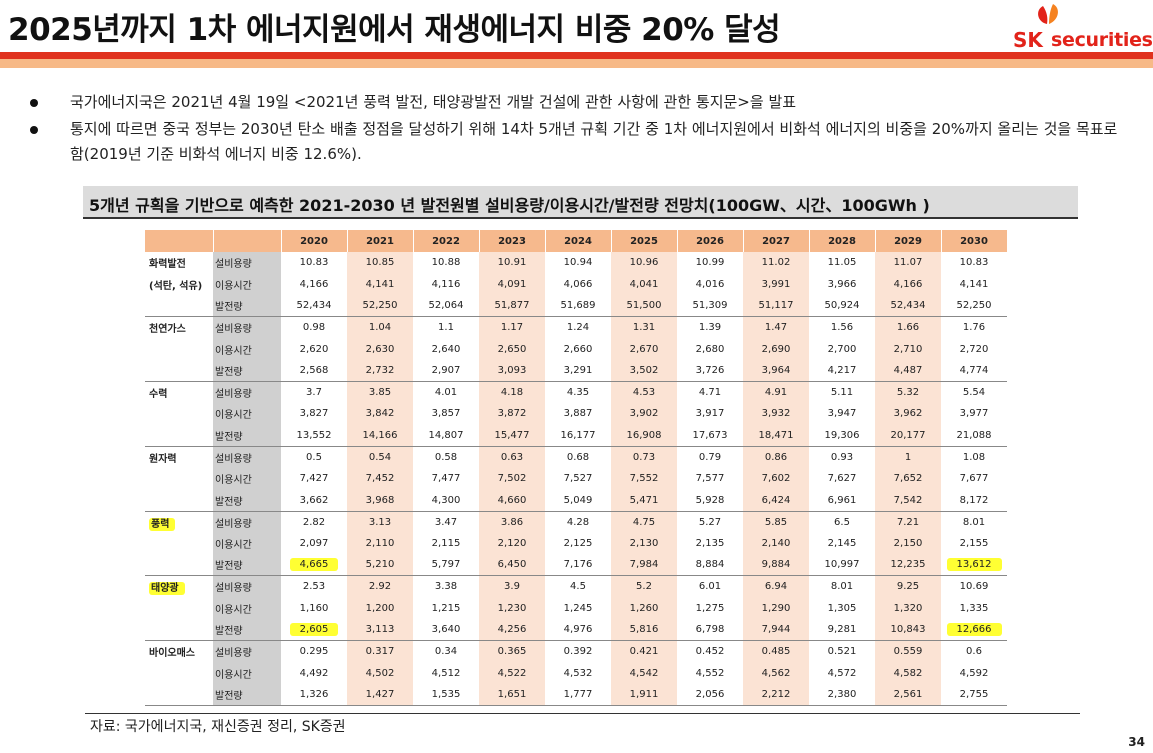 The width and height of the screenshot is (1153, 753). I want to click on value-cell: 4,041, so click(644, 284).